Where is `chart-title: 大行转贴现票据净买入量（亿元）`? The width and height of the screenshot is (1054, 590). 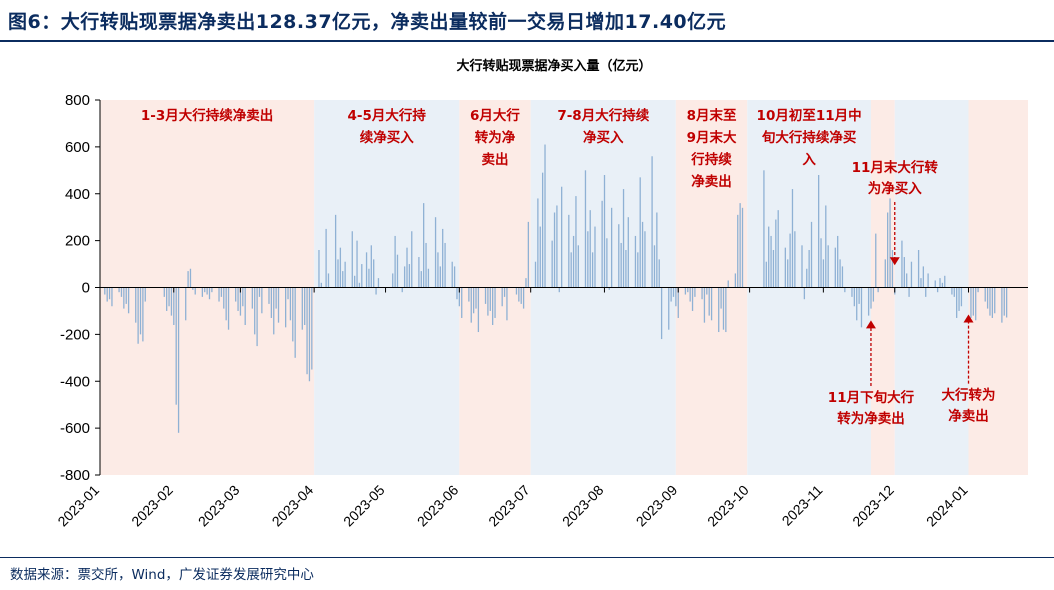
chart-title: 大行转贴现票据净买入量（亿元） is located at coordinates (553, 66).